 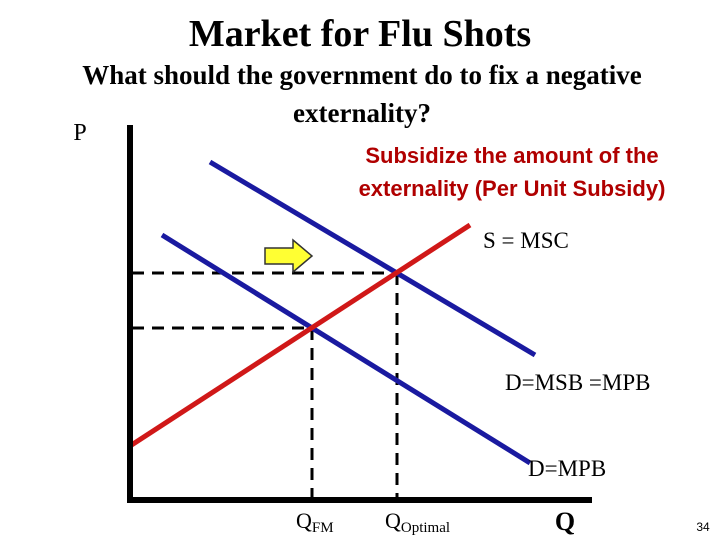 What do you see at coordinates (362, 113) in the screenshot?
I see `question-line: externality?` at bounding box center [362, 113].